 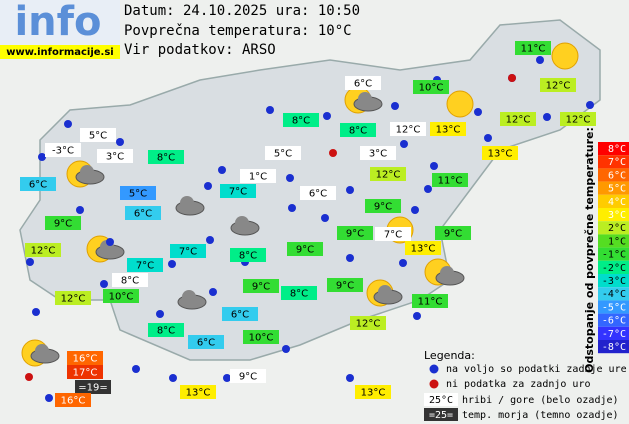 I want to click on scale-label: 5°C, so click(x=617, y=189).